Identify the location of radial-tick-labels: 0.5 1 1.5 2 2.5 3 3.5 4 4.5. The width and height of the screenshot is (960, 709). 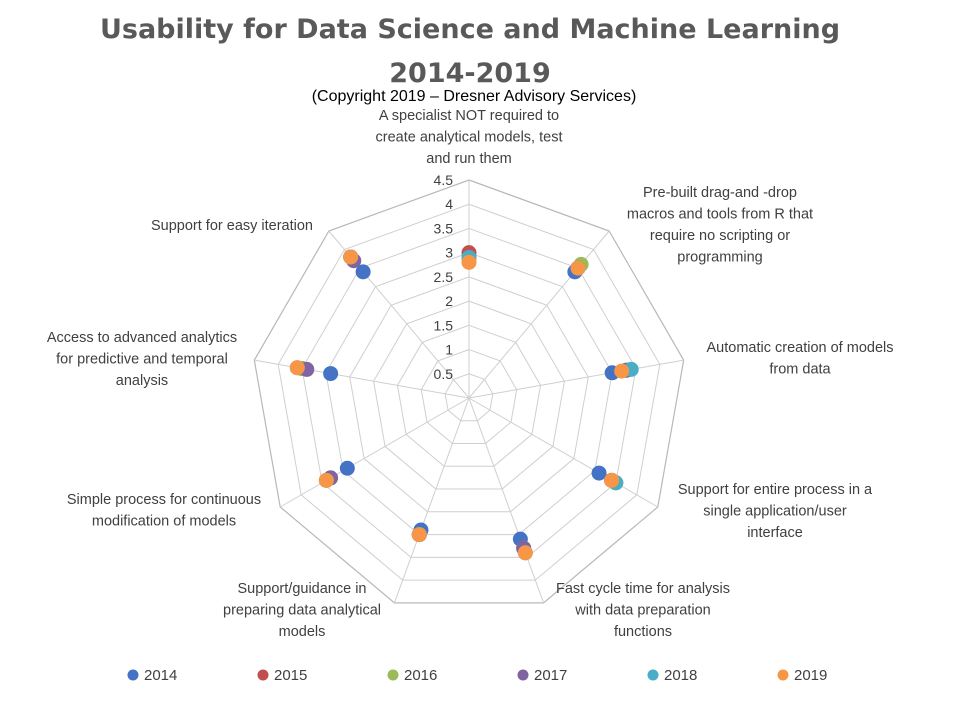
(444, 277).